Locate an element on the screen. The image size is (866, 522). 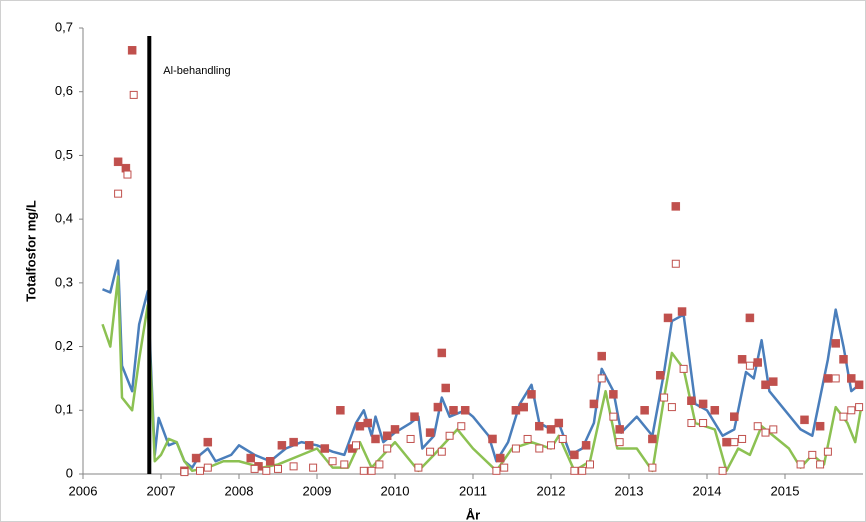
y-tick-label: 0,4 is located at coordinates (64, 218).